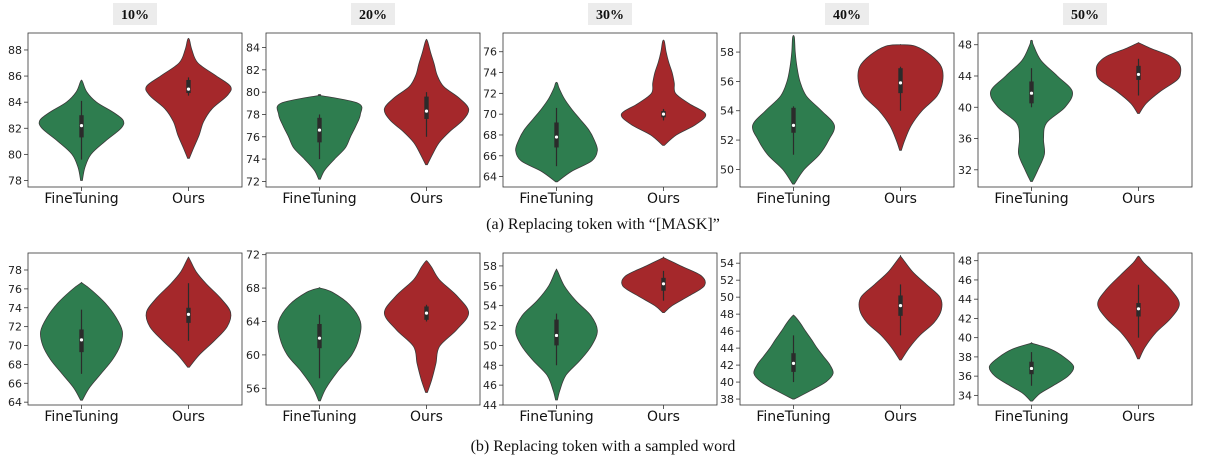  I want to click on y-tick-label: 60, so click(253, 355).